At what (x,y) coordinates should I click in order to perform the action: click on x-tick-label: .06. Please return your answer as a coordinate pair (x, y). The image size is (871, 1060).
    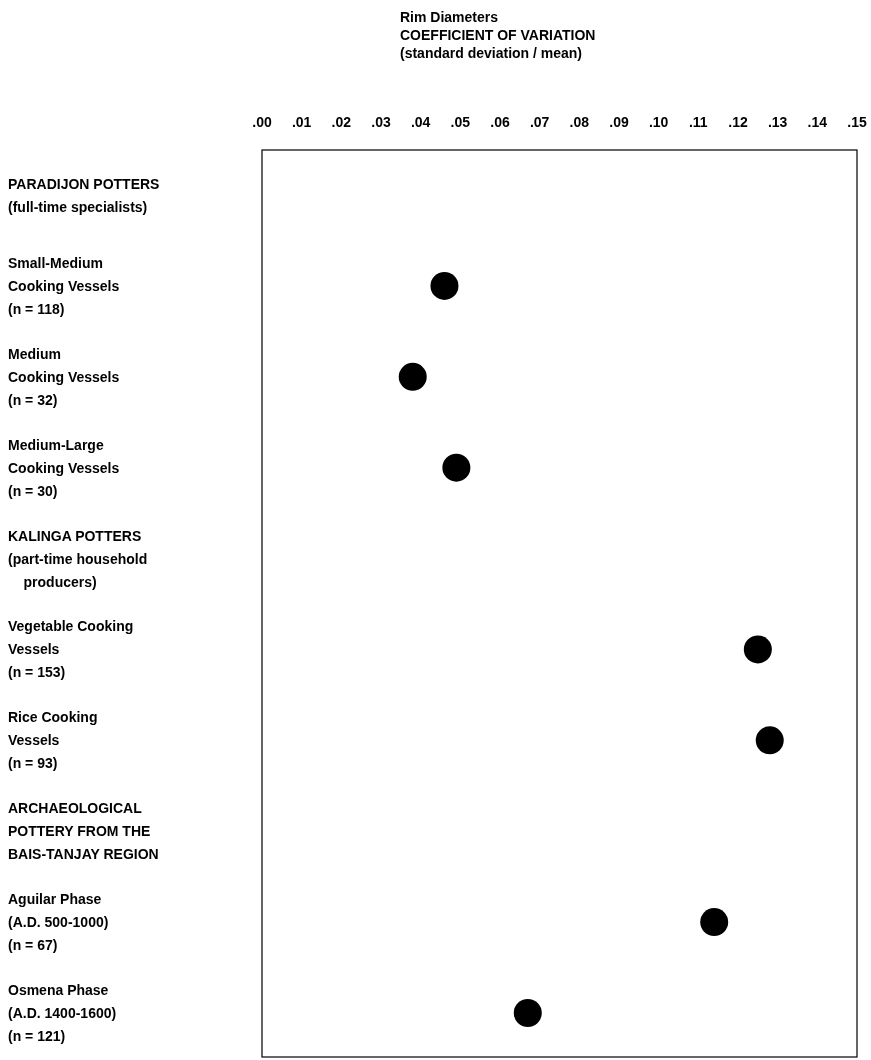
    Looking at the image, I should click on (500, 122).